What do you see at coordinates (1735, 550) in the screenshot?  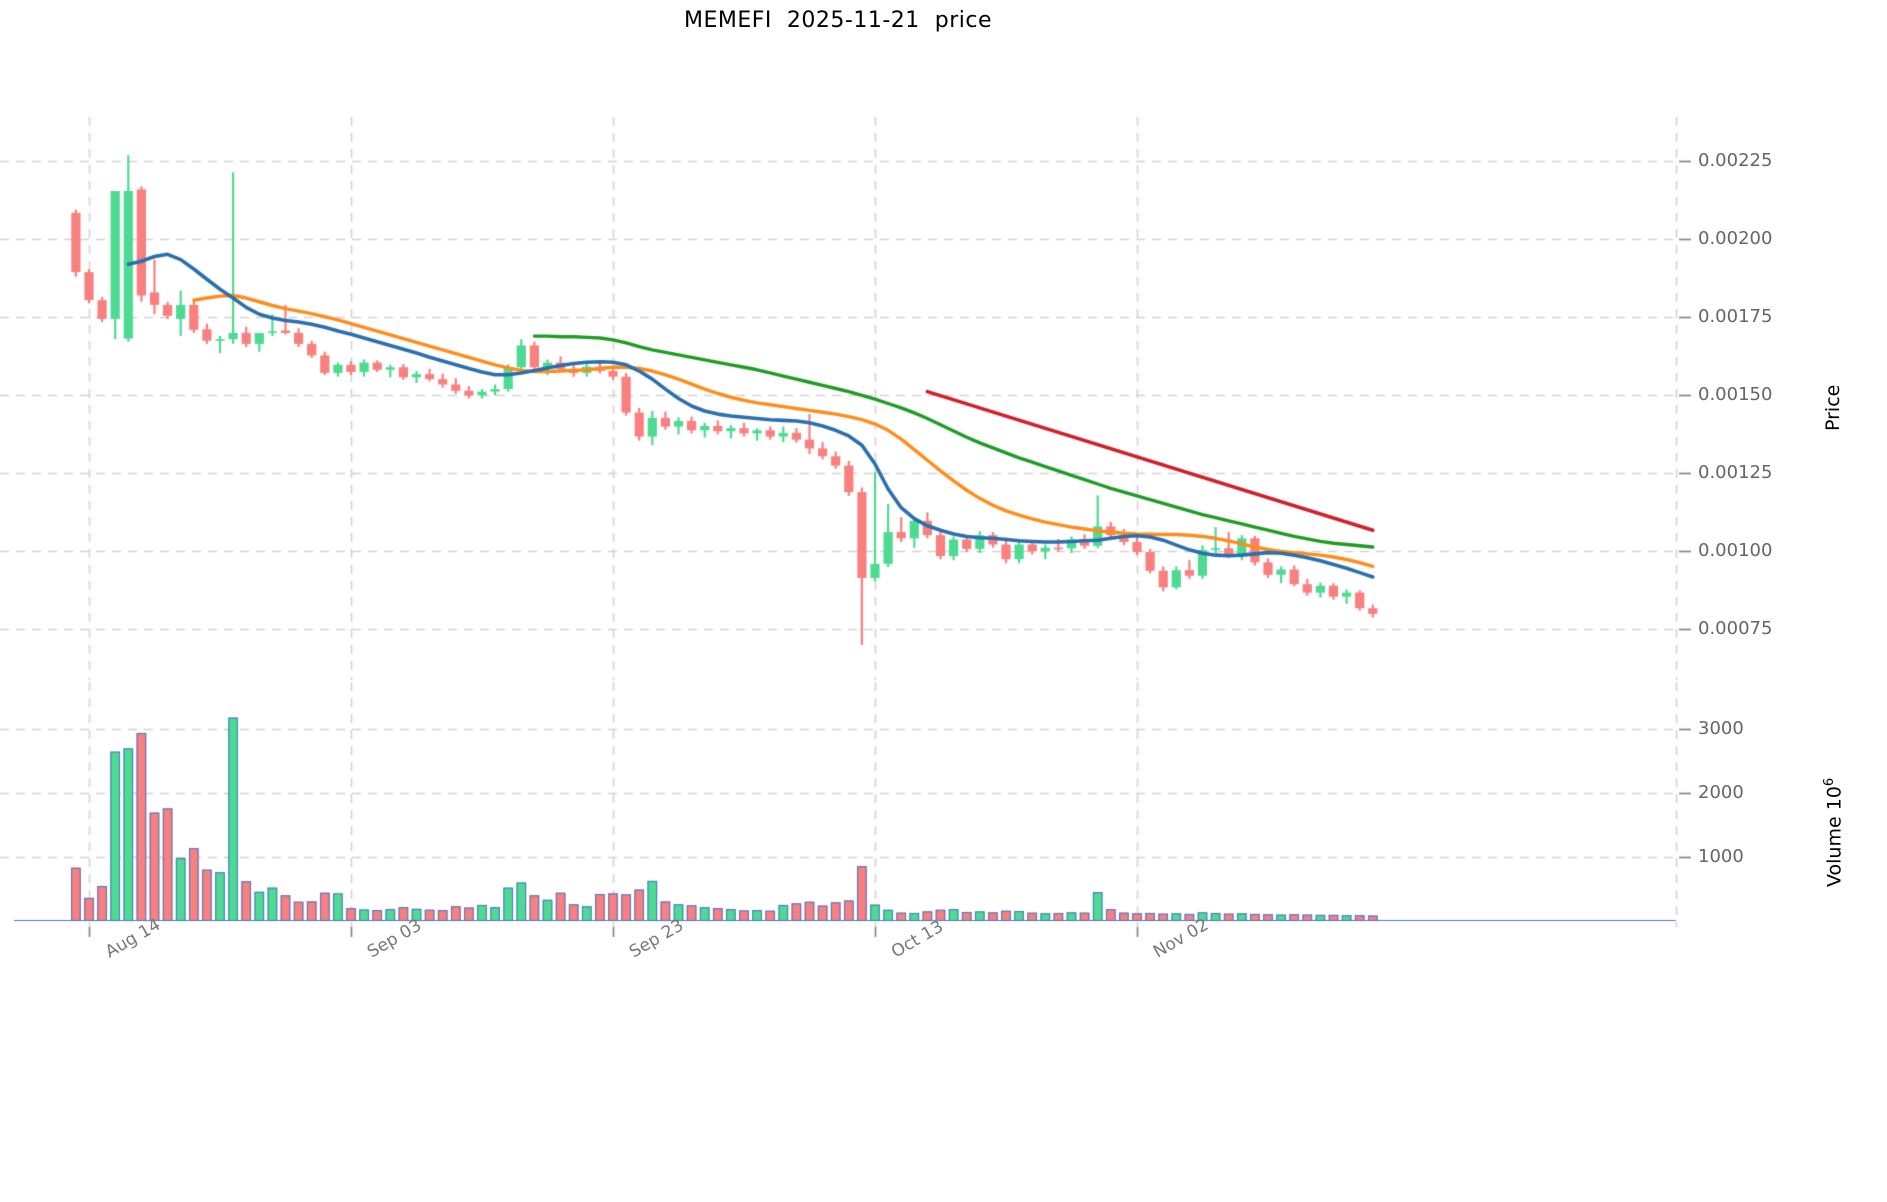 I see `price-ytick-label: 0.00100` at bounding box center [1735, 550].